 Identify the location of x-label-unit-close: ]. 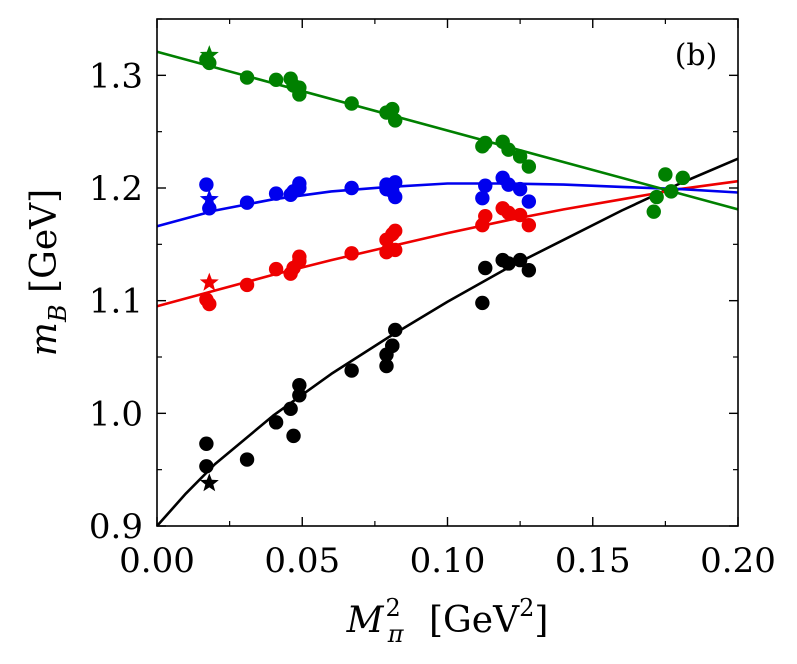
(541, 620).